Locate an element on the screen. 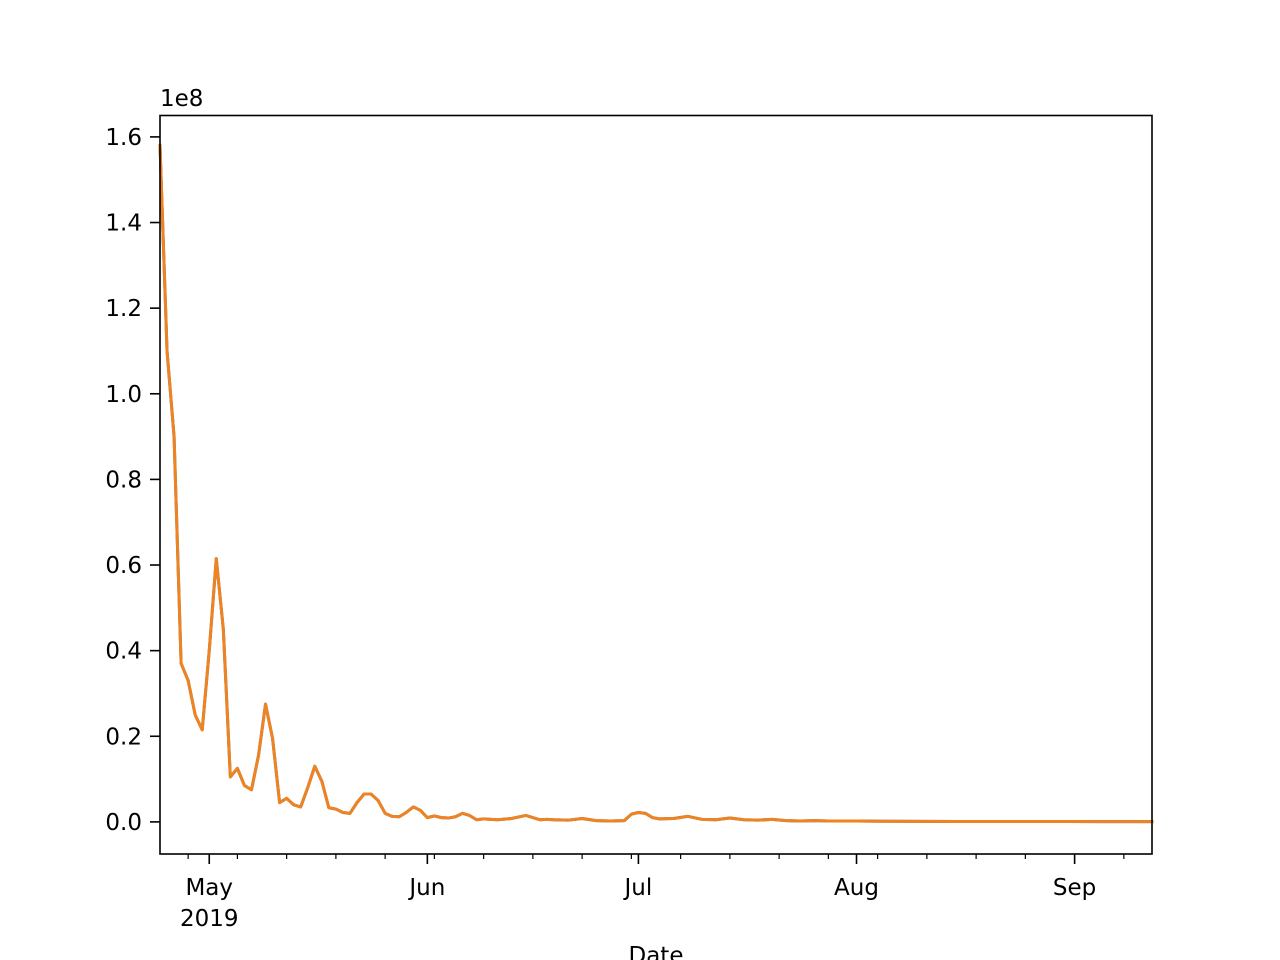 This screenshot has width=1280, height=960. y-offset-label: 1e8 is located at coordinates (181, 99).